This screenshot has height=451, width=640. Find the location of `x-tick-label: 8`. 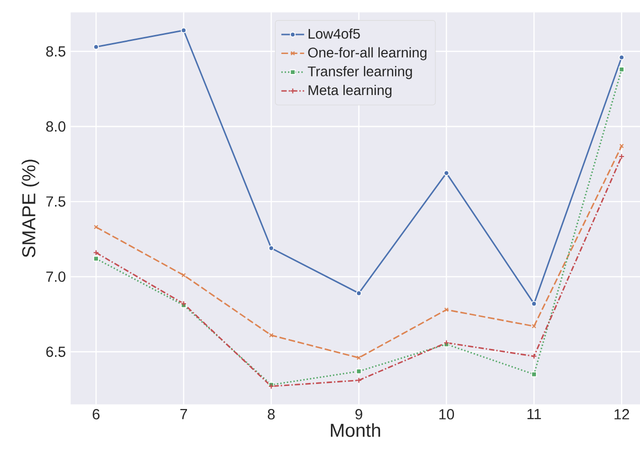

x-tick-label: 8 is located at coordinates (271, 414).